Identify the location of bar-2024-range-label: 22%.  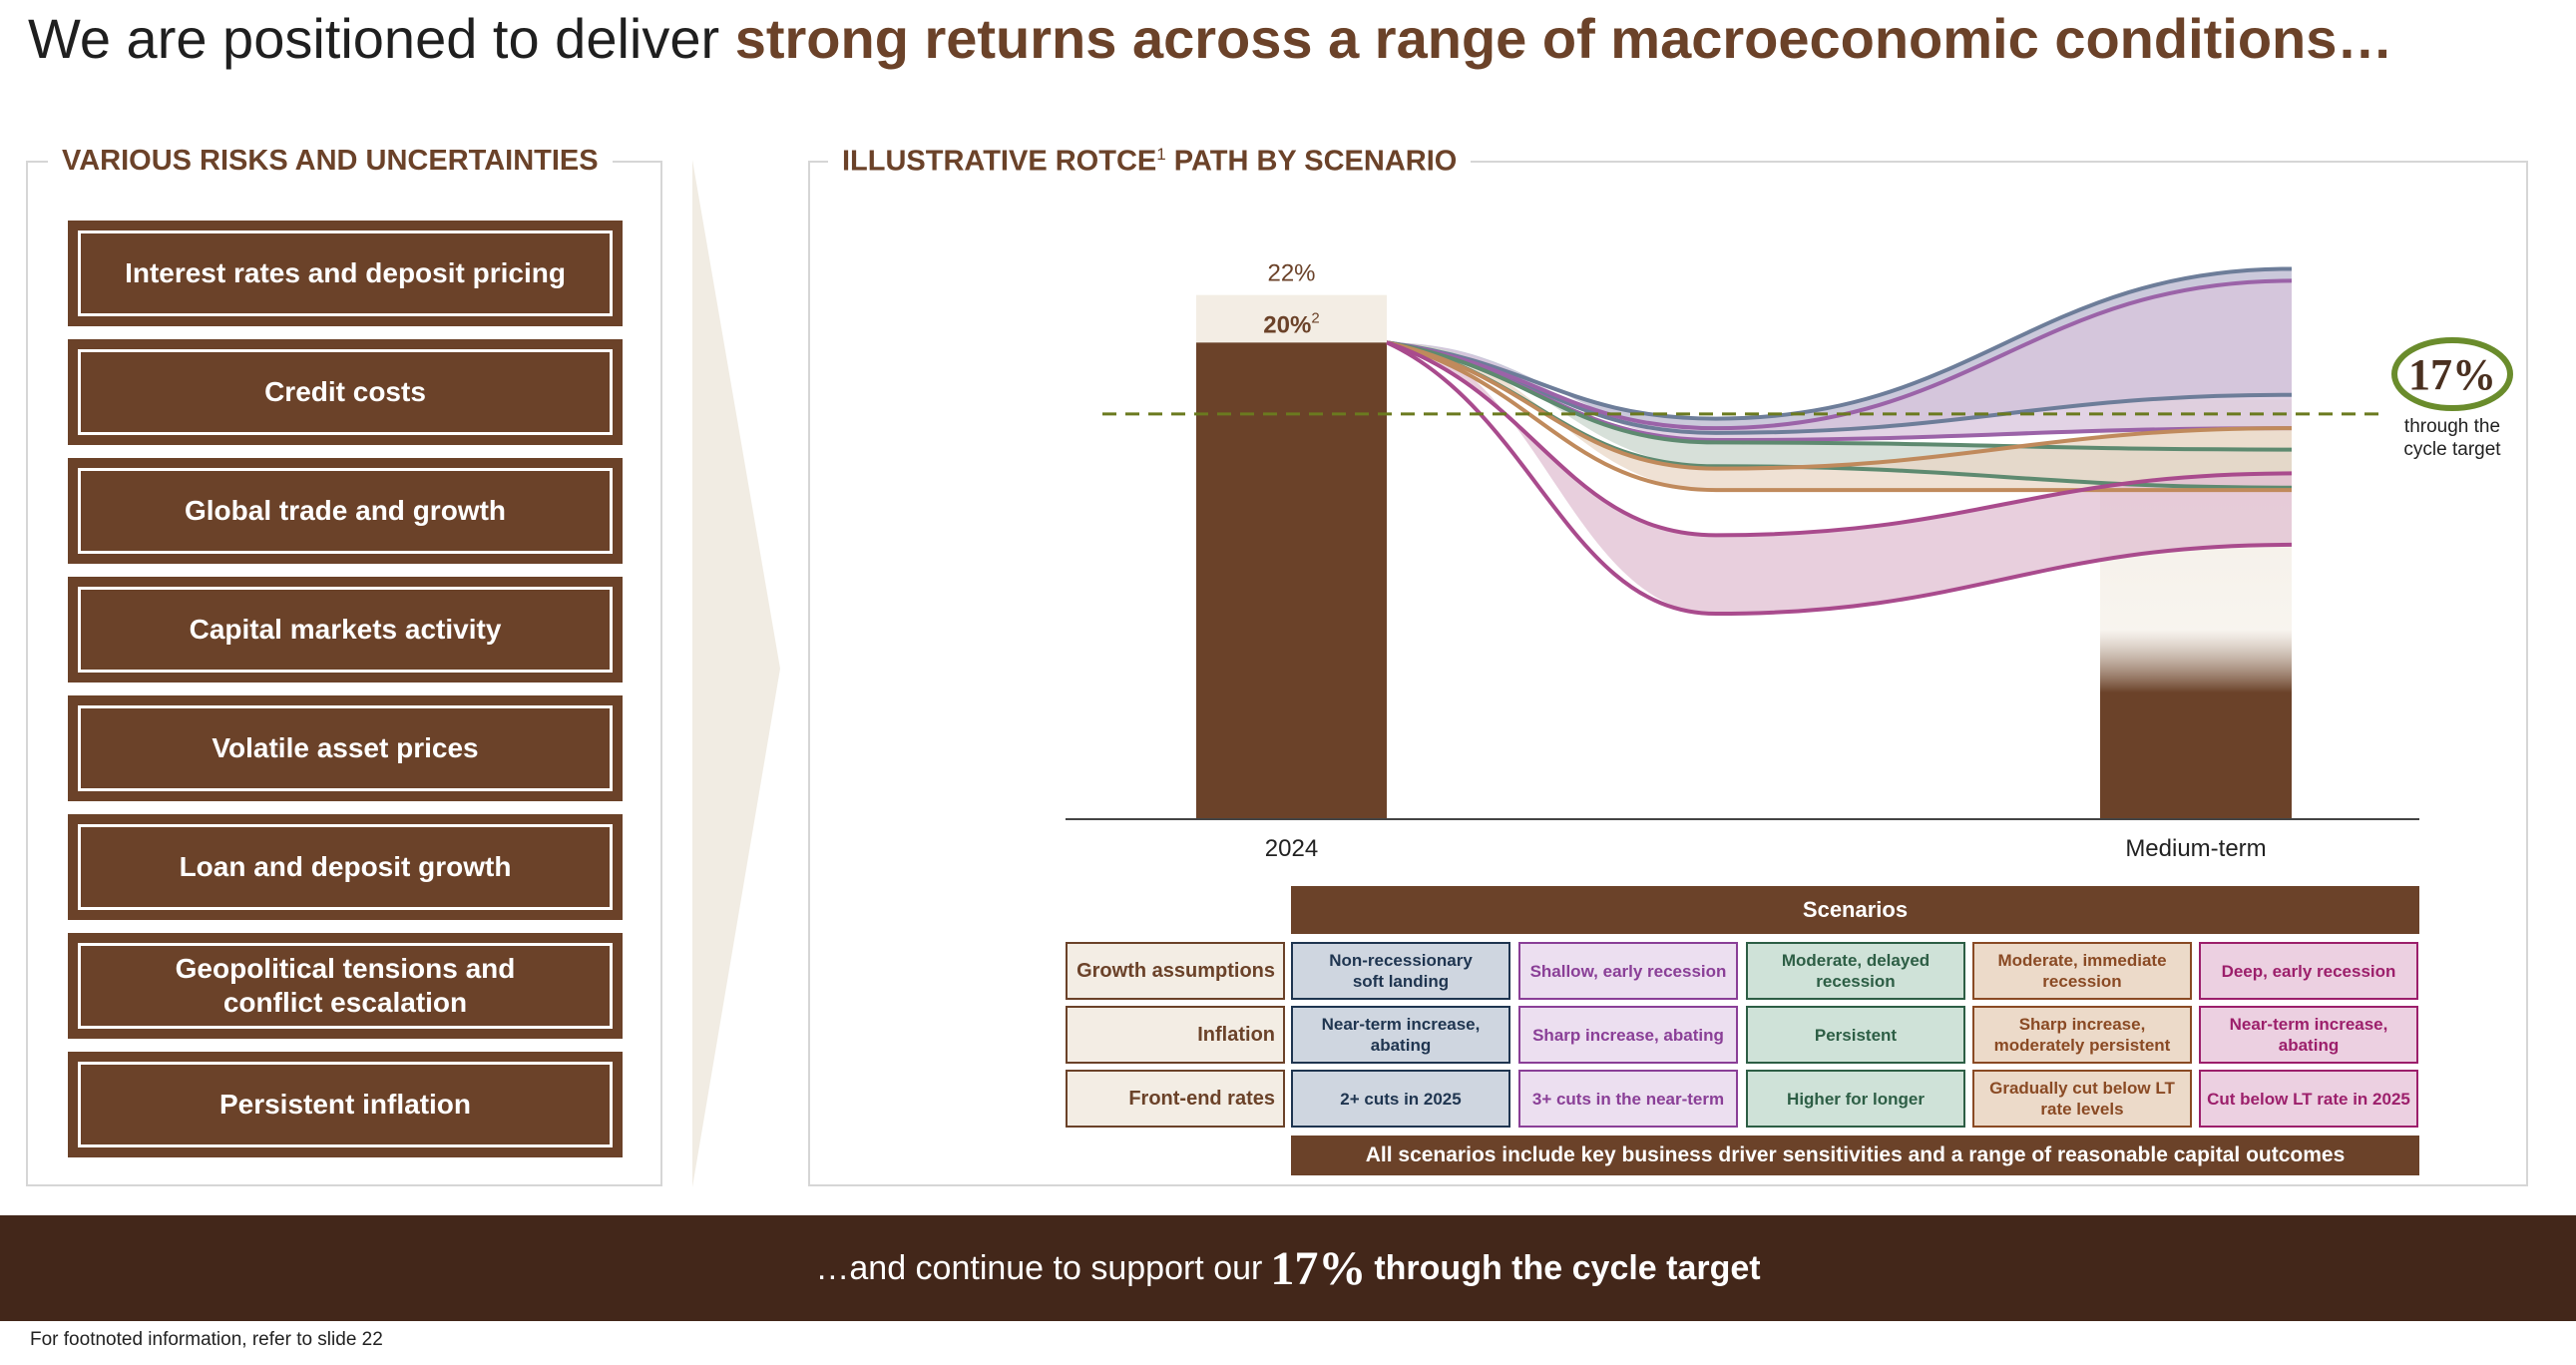
(1291, 273).